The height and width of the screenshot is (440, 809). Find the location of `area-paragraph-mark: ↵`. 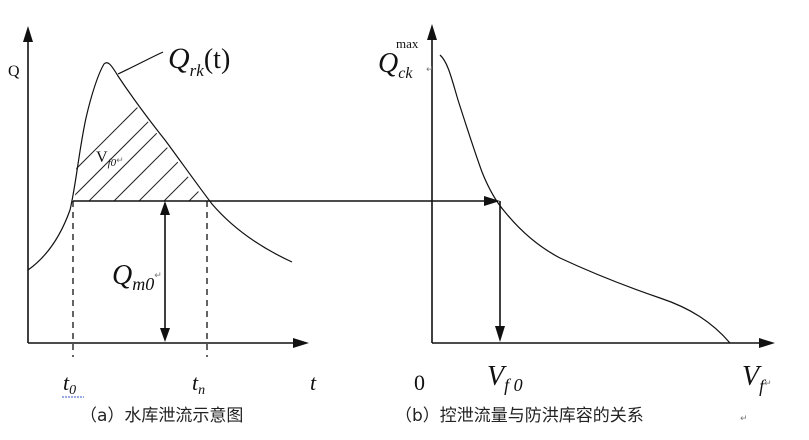

area-paragraph-mark: ↵ is located at coordinates (120, 161).